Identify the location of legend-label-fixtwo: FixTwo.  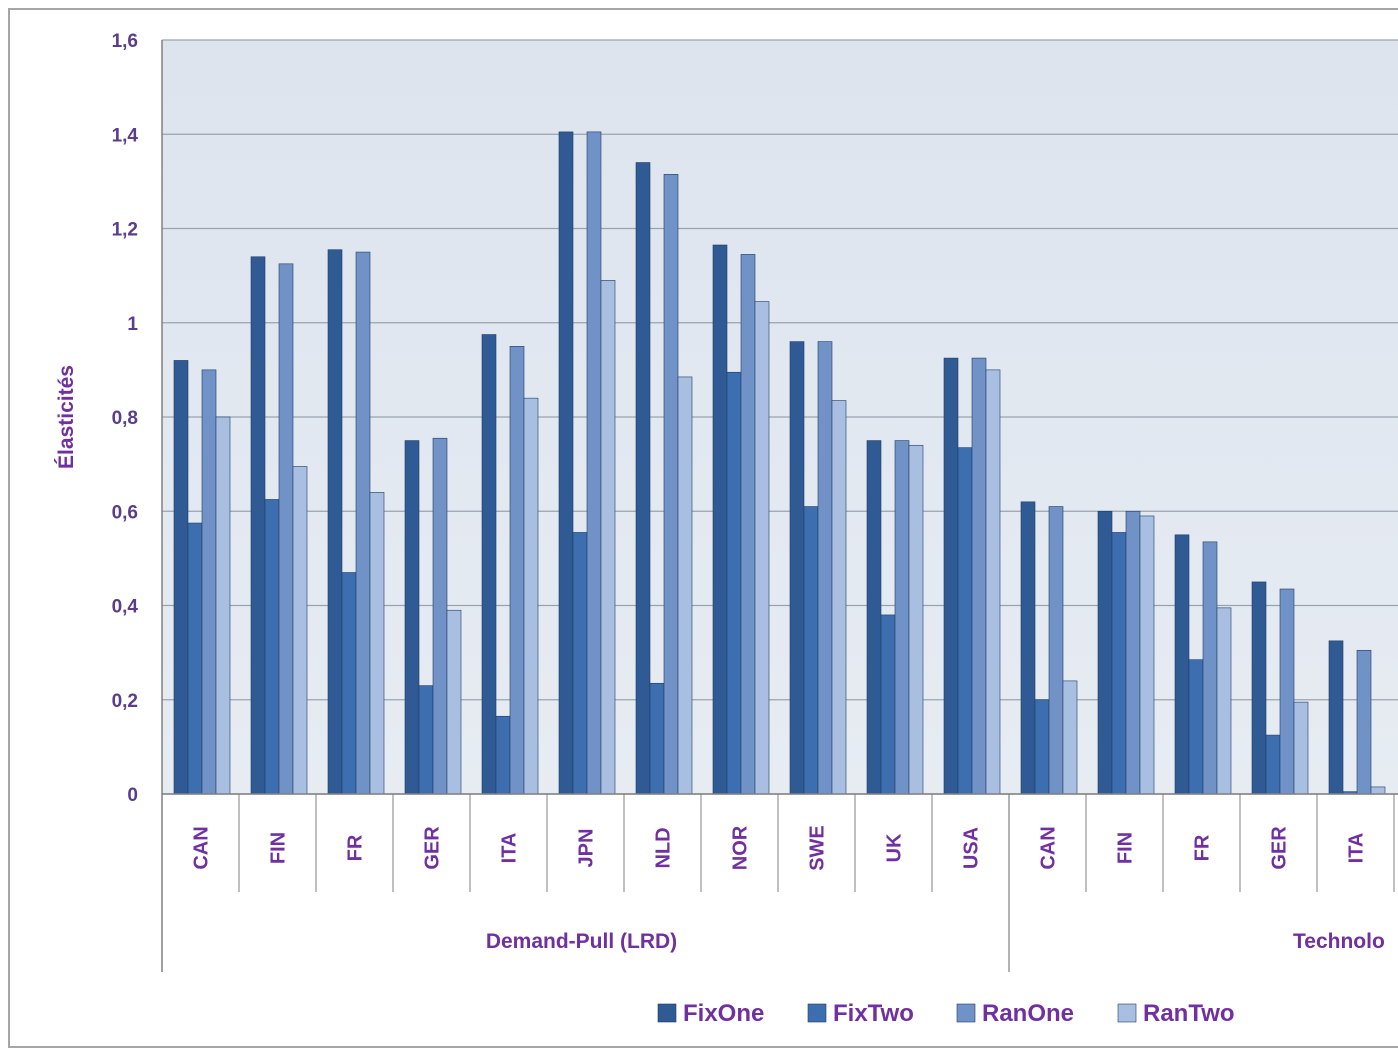
(873, 1013).